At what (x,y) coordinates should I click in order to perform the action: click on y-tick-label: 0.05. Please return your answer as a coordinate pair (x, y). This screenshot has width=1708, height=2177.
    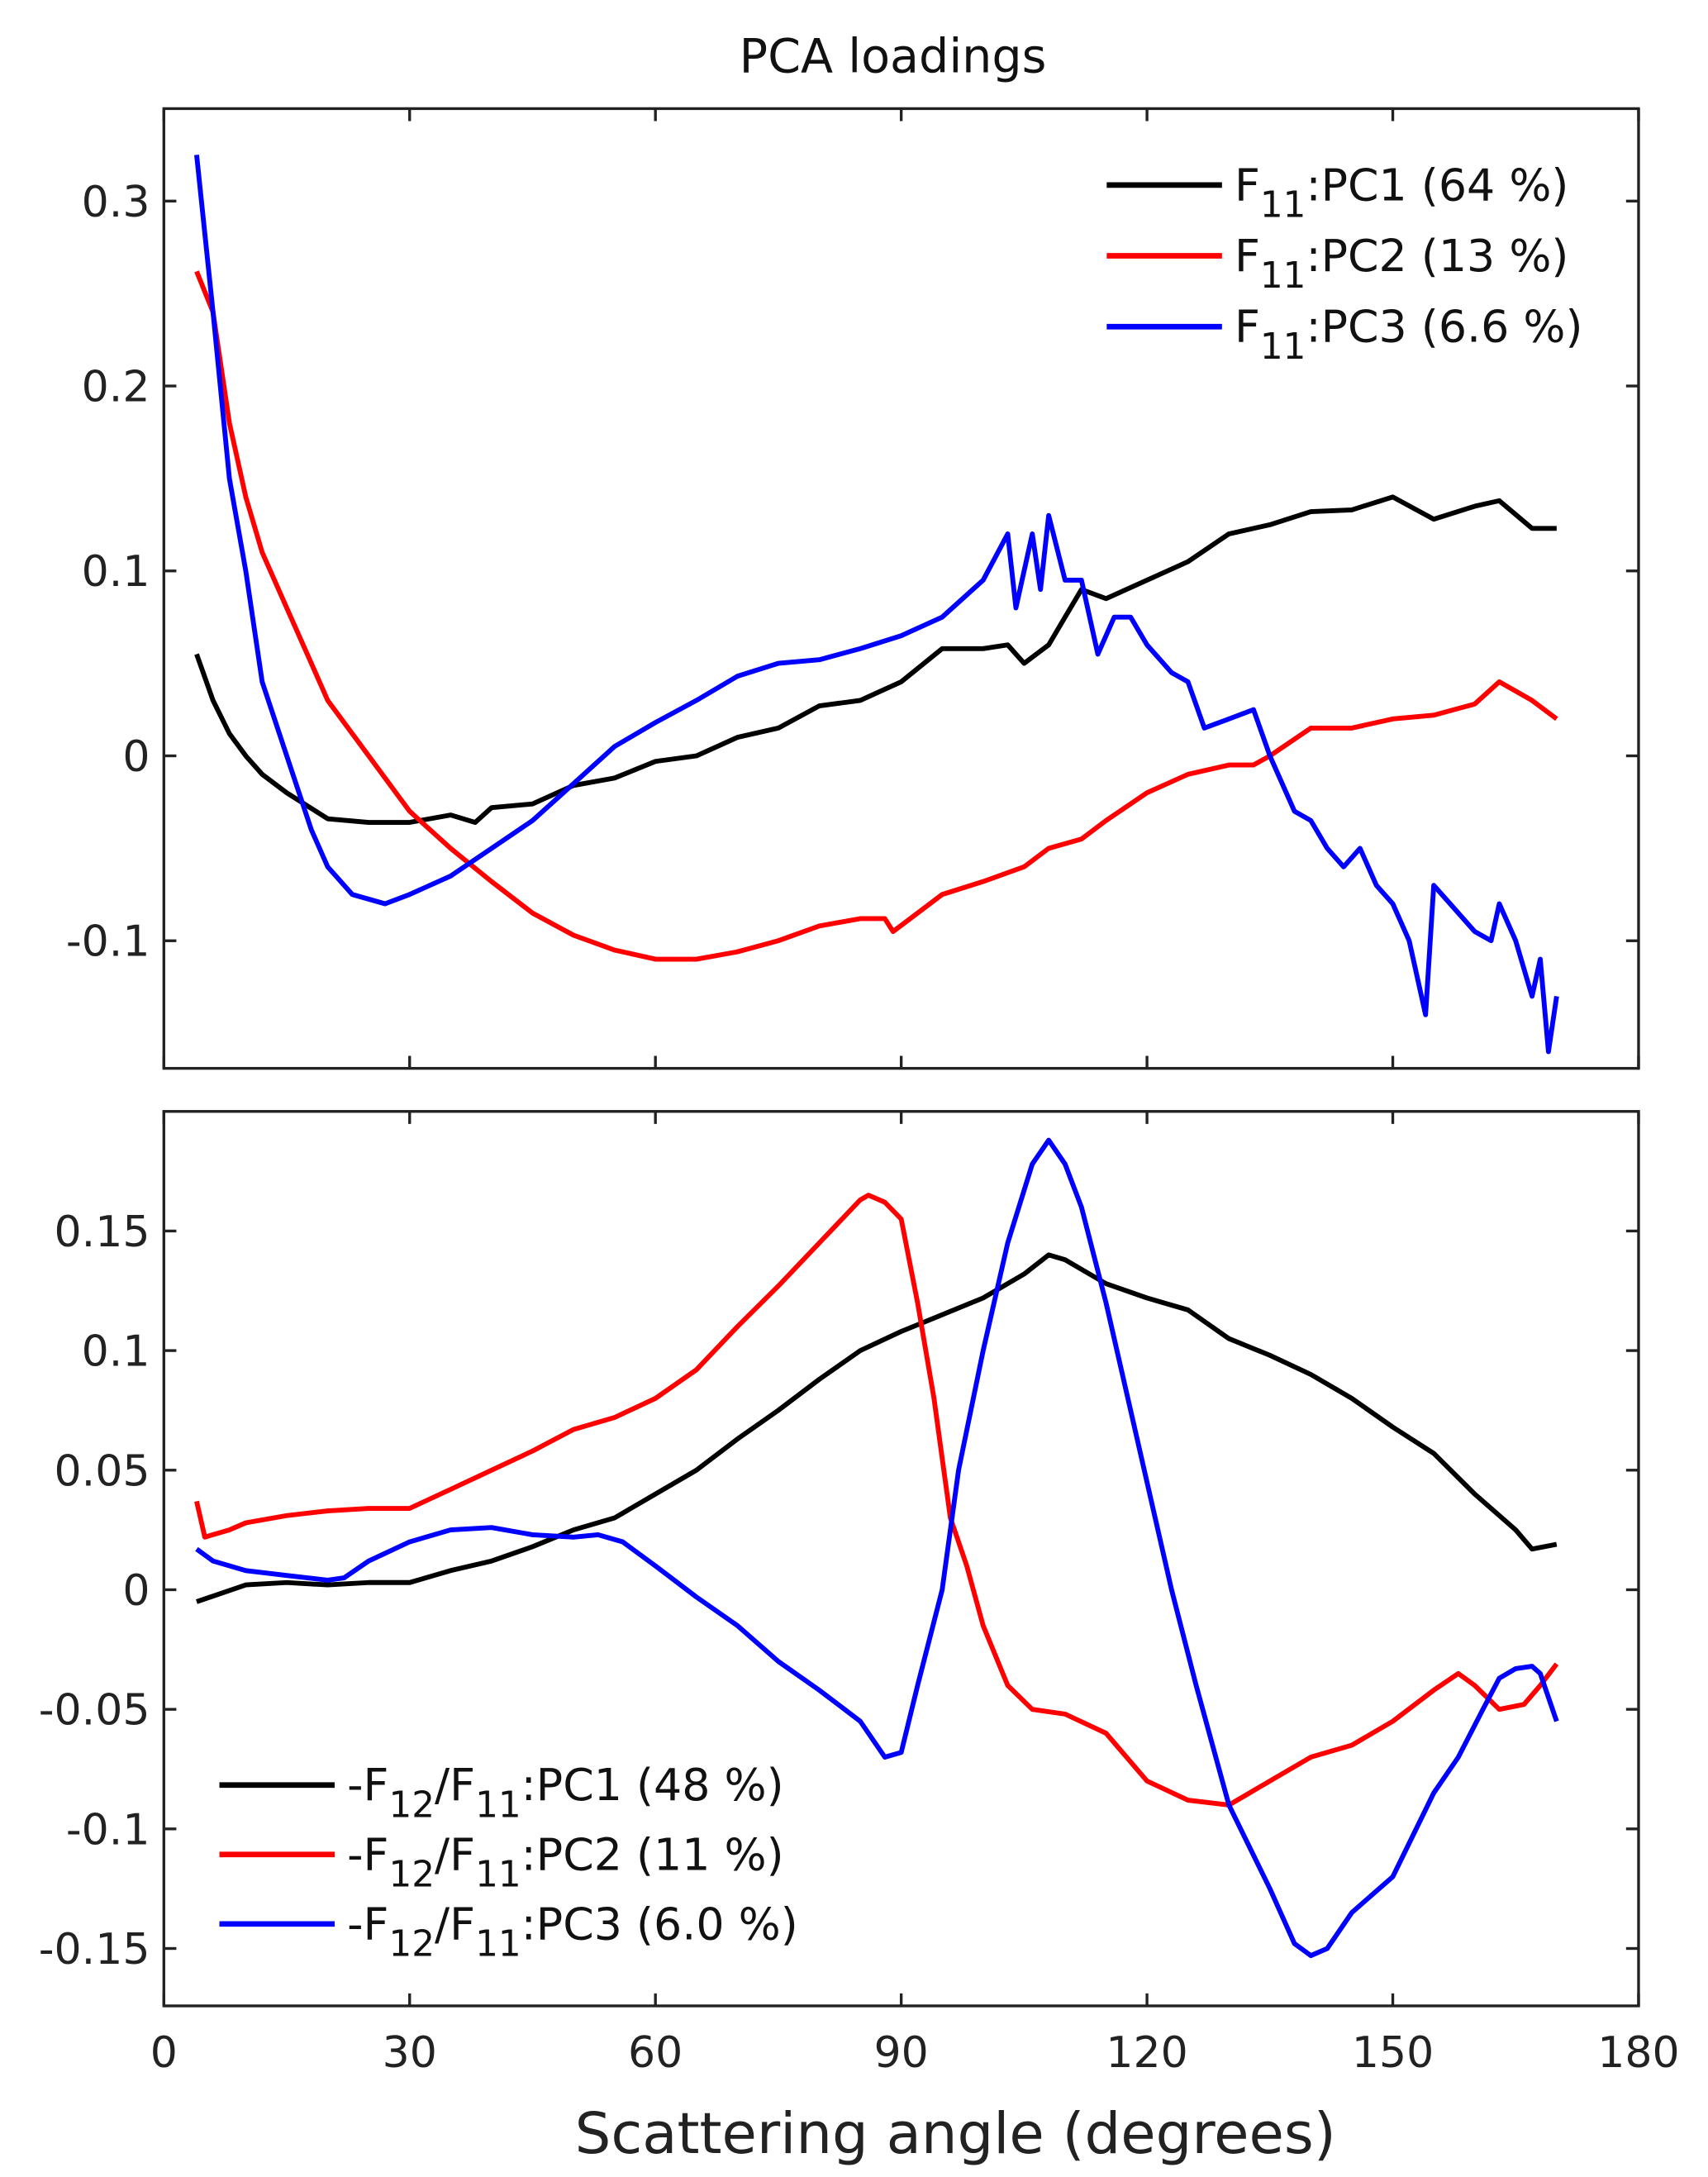
    Looking at the image, I should click on (102, 1471).